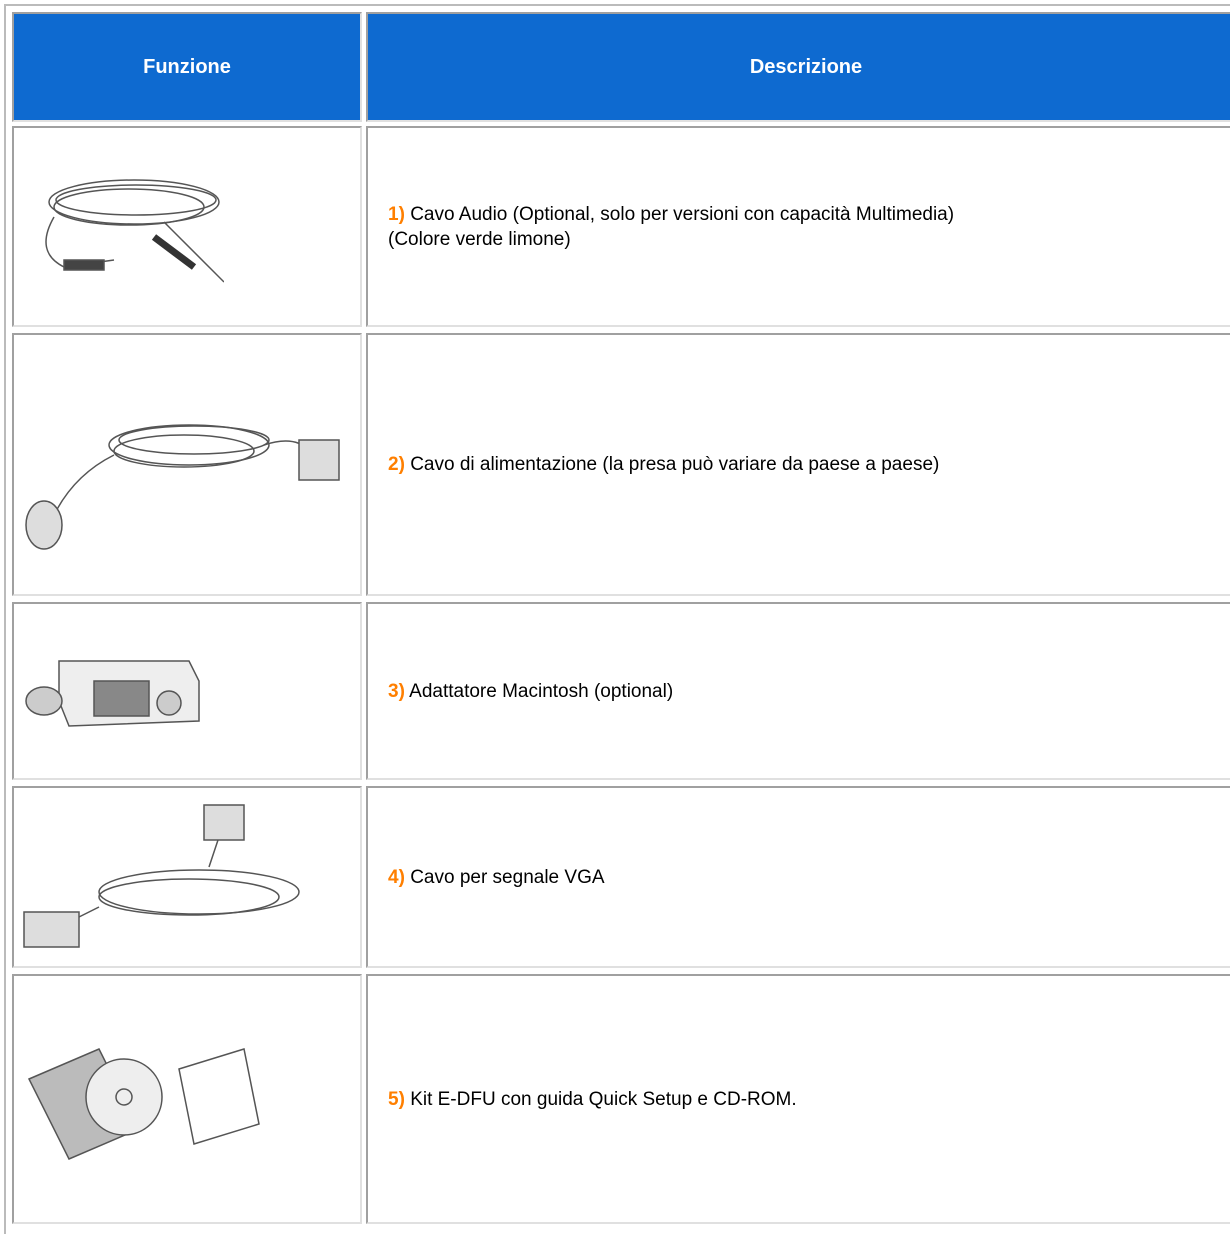 Image resolution: width=1230 pixels, height=1234 pixels. Describe the element at coordinates (396, 1099) in the screenshot. I see `item-number: 5)` at that location.